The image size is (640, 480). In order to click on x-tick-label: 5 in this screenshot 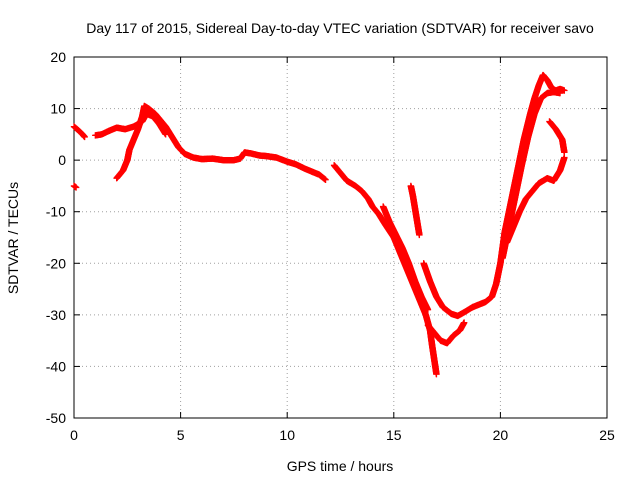, I will do `click(181, 435)`.